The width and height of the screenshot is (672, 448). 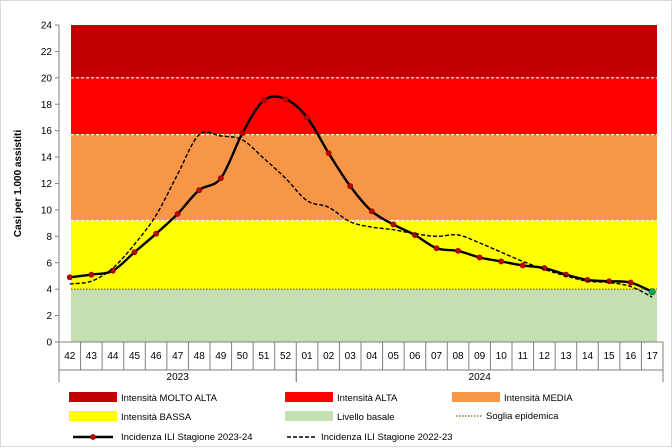 What do you see at coordinates (351, 356) in the screenshot?
I see `x-tick-label-13: 03` at bounding box center [351, 356].